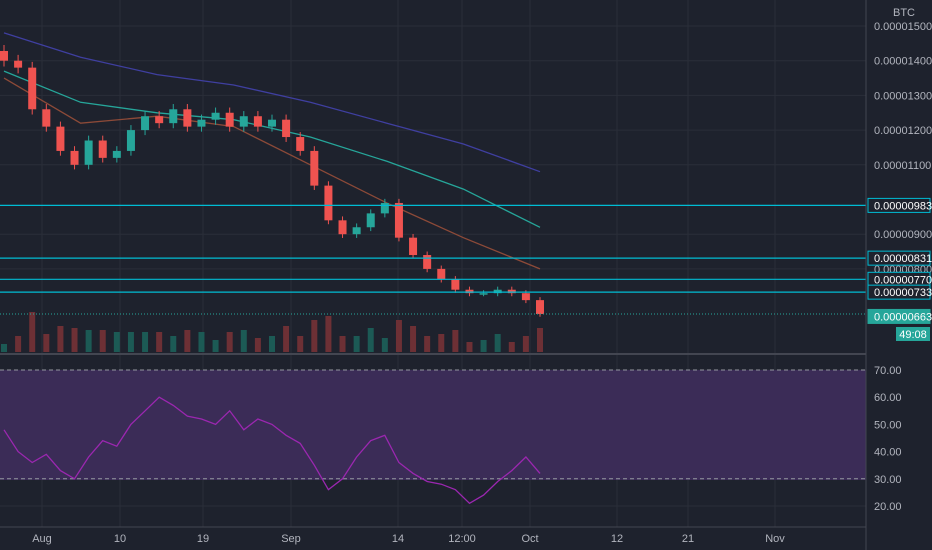 The height and width of the screenshot is (550, 932). Describe the element at coordinates (617, 539) in the screenshot. I see `time-tick-label: 12` at that location.